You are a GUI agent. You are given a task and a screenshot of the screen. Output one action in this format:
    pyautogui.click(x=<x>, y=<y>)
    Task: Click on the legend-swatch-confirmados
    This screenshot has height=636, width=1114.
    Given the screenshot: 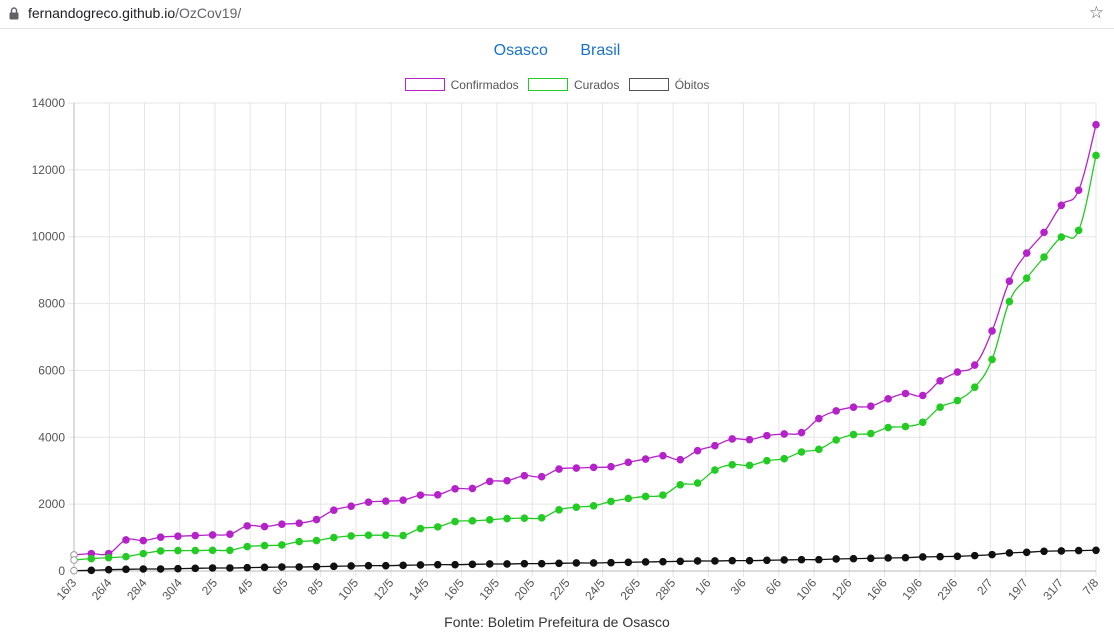 What is the action you would take?
    pyautogui.click(x=424, y=84)
    